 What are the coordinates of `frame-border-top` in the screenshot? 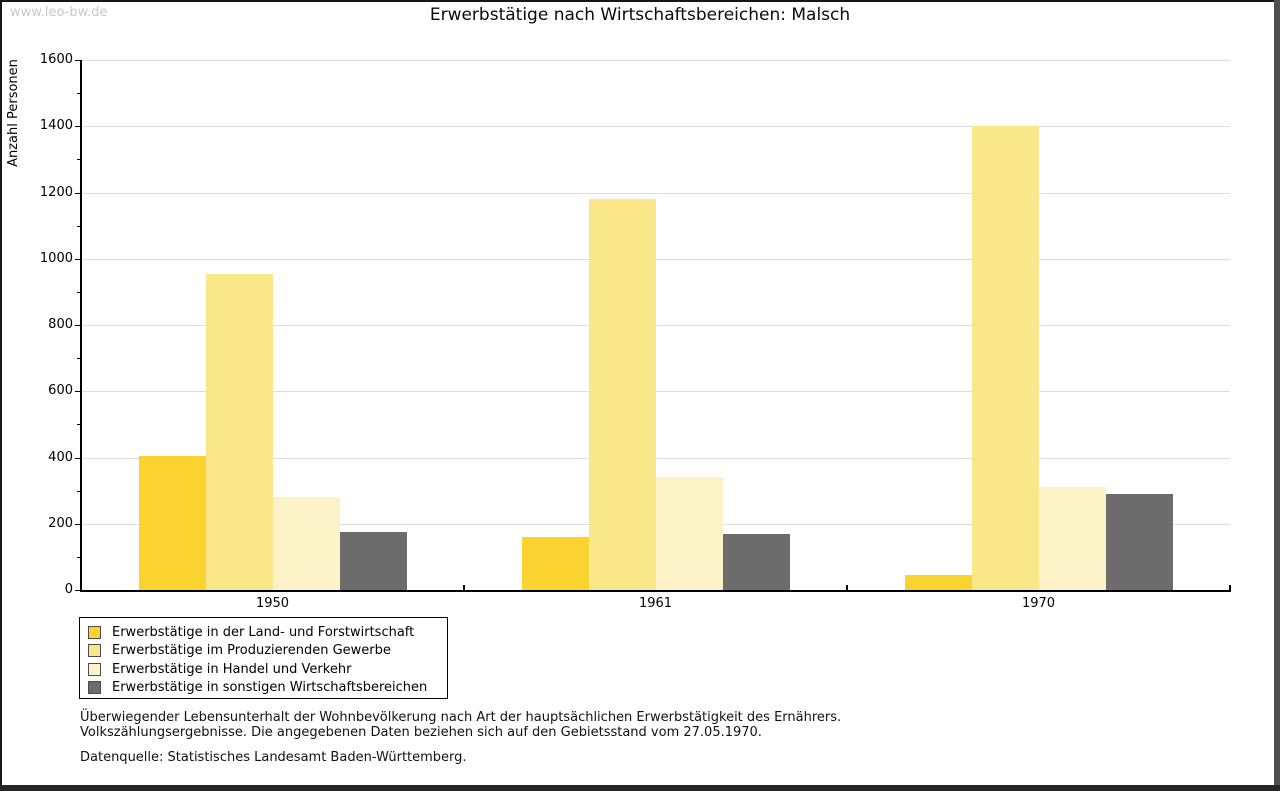 It's located at (640, 1).